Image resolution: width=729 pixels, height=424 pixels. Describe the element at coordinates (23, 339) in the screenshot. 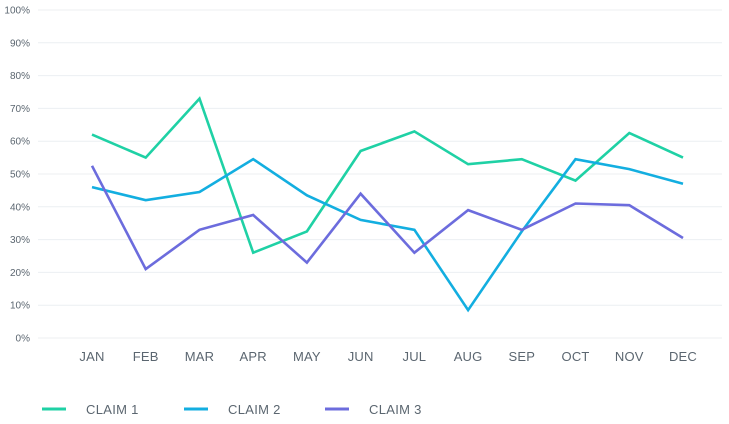

I see `y-tick-label: 0%` at that location.